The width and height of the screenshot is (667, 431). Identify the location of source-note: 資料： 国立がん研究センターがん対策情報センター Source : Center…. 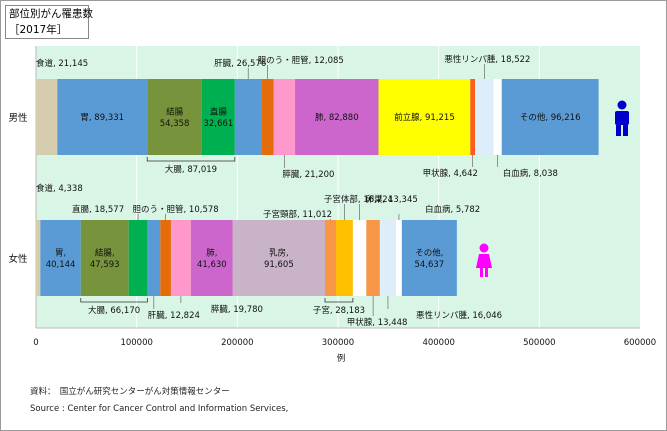
(159, 401).